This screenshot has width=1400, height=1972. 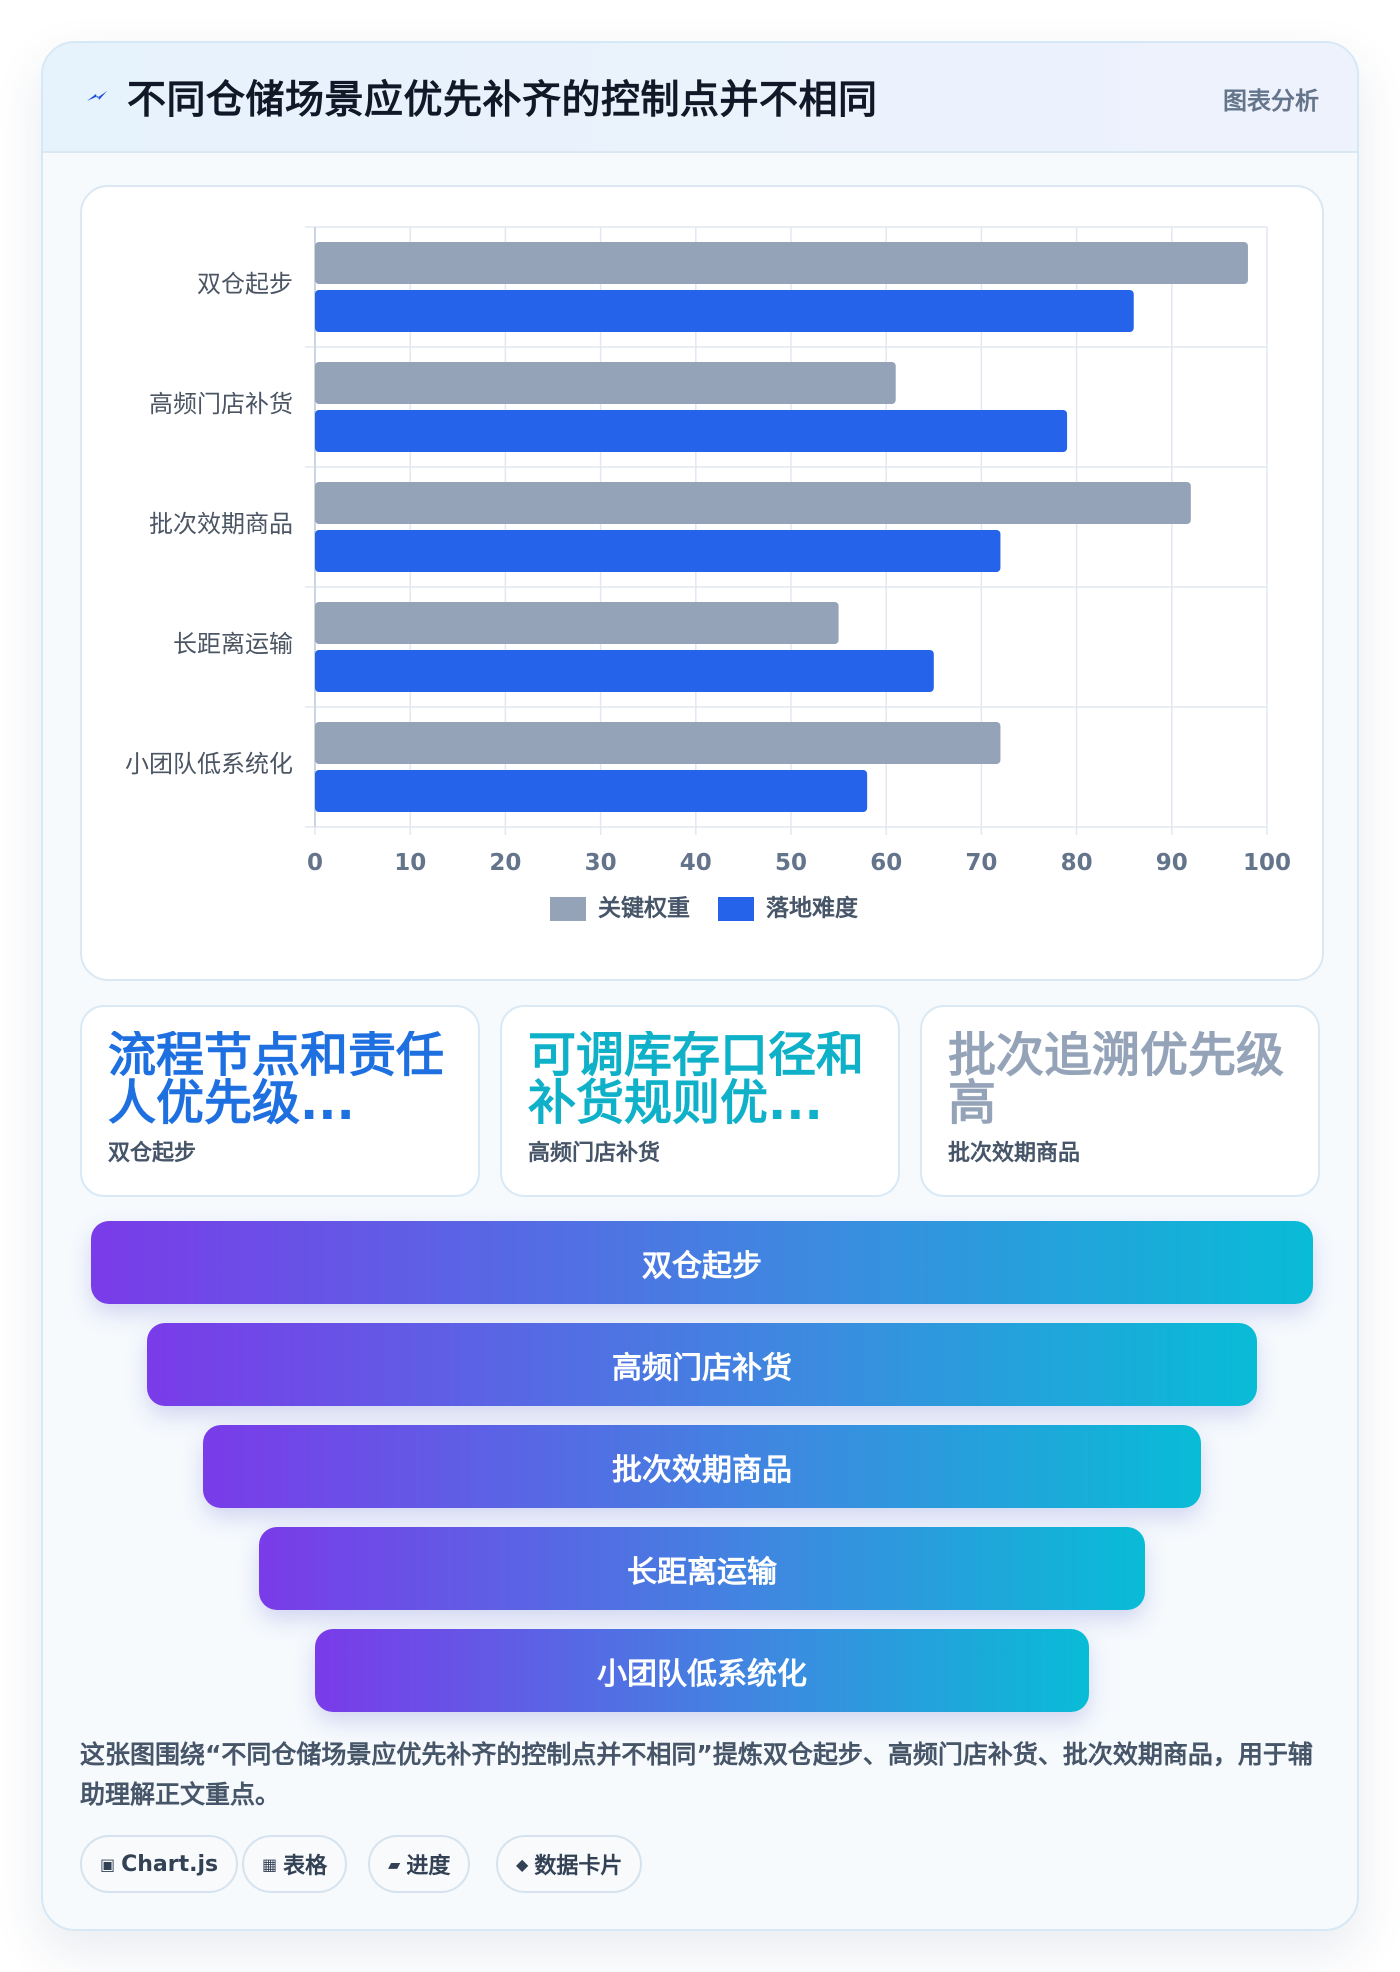 I want to click on funnel-stage: 双仓起步, so click(x=702, y=1262).